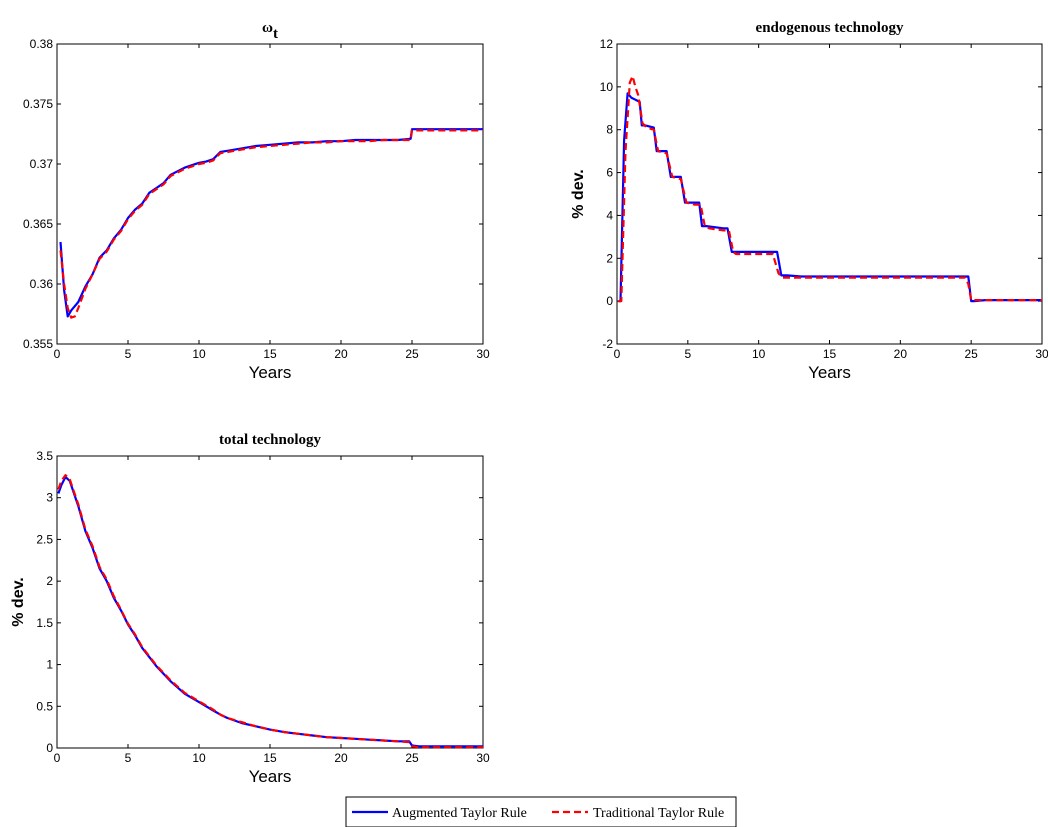 The width and height of the screenshot is (1048, 827). What do you see at coordinates (42, 44) in the screenshot?
I see `y-tick-label: 0.38` at bounding box center [42, 44].